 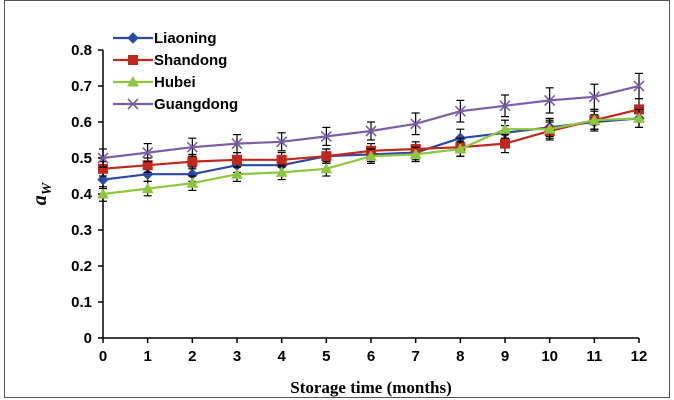 I want to click on legend-label: Hubei, so click(x=175, y=82).